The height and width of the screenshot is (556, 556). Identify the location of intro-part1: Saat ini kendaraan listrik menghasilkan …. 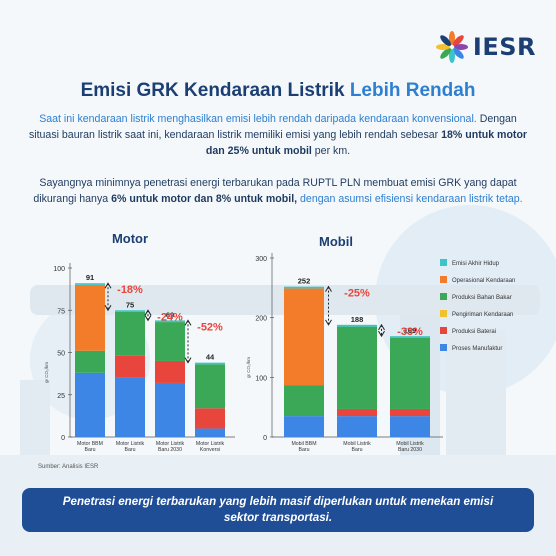
(258, 119).